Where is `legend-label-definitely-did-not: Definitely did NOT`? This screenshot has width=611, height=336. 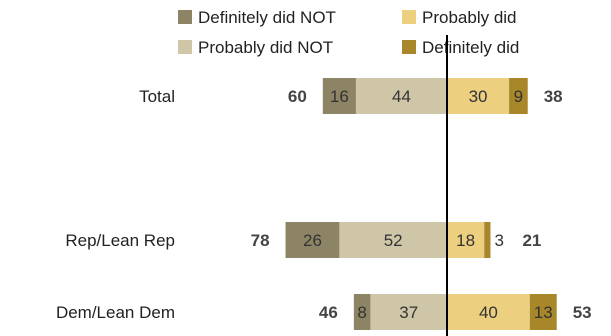
legend-label-definitely-did-not: Definitely did NOT is located at coordinates (267, 17).